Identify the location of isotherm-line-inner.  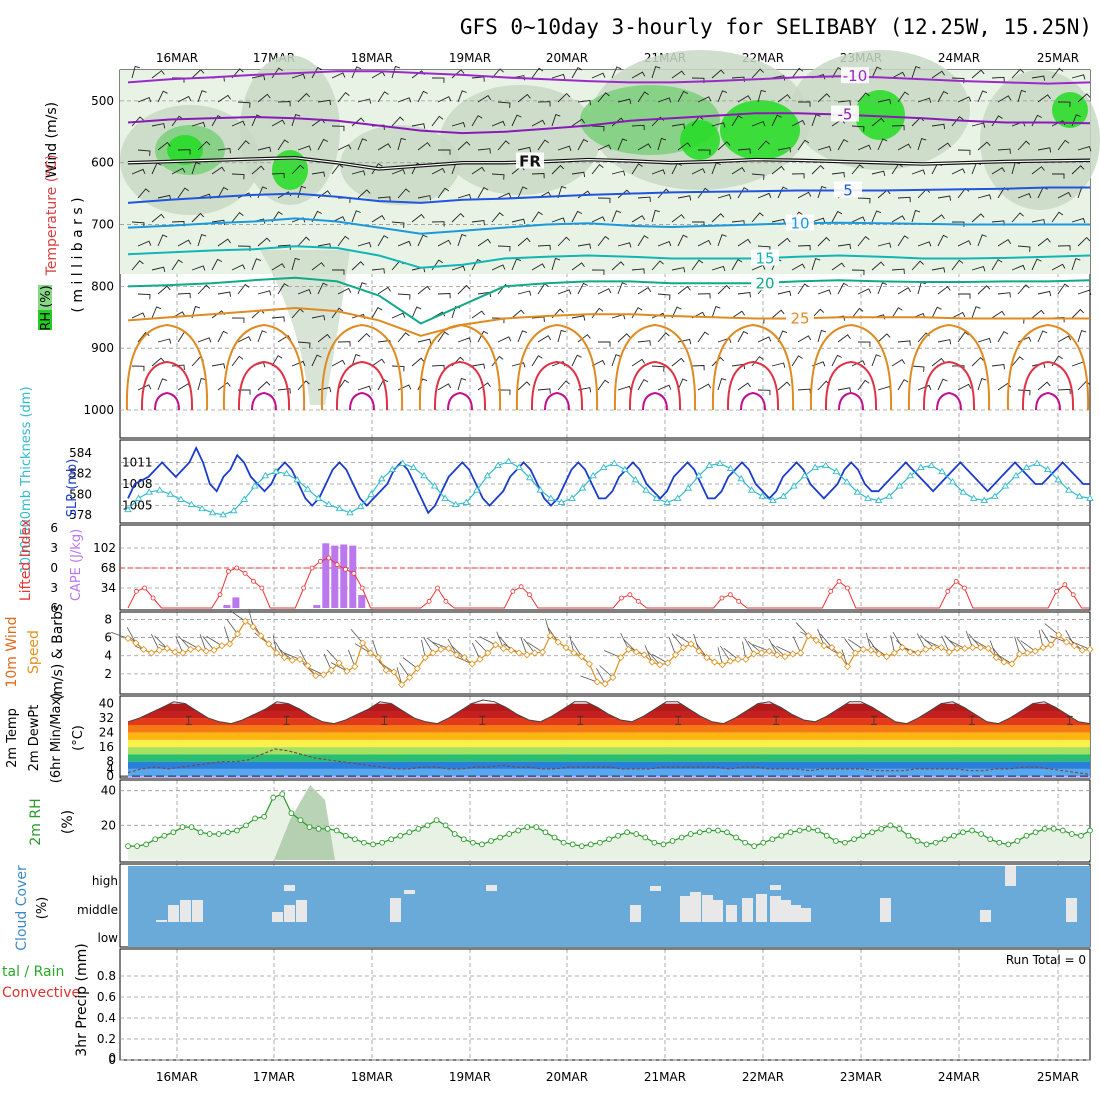
(609, 163).